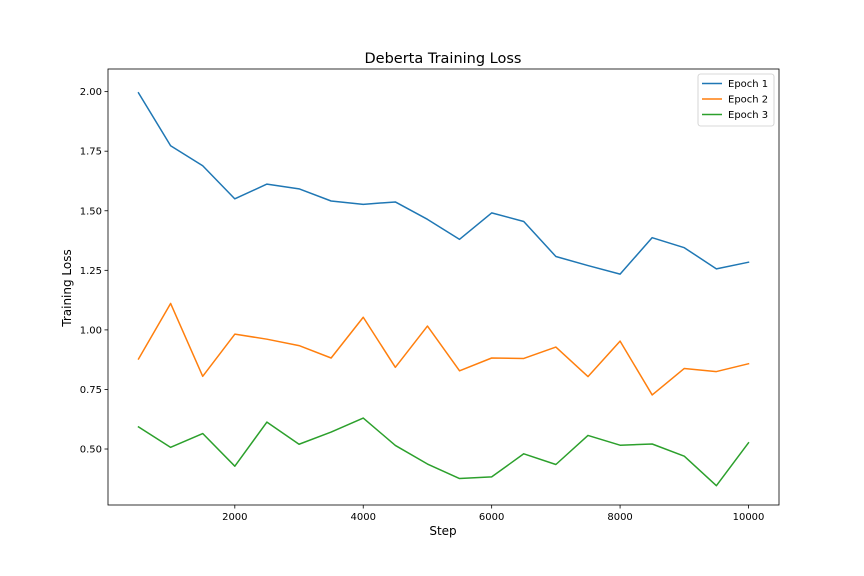 This screenshot has height=576, width=864. I want to click on x-tick-label: 10000, so click(749, 517).